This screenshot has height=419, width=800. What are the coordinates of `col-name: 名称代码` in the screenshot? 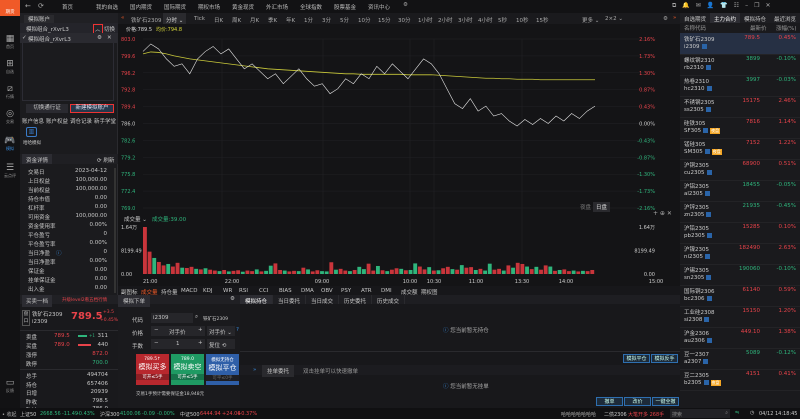 It's located at (695, 29).